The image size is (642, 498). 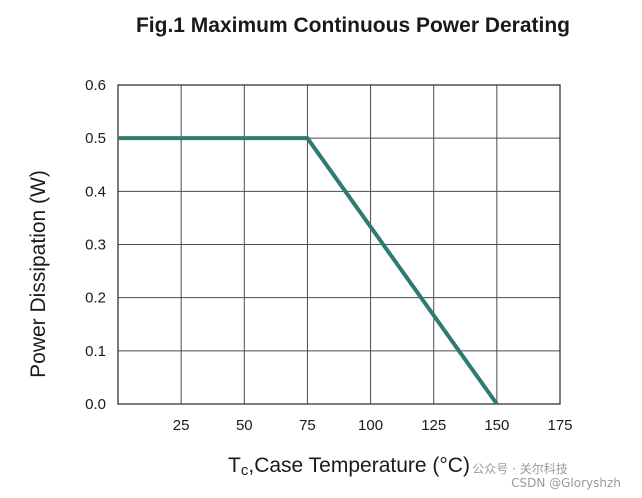 What do you see at coordinates (244, 425) in the screenshot?
I see `x-tick-label: 50` at bounding box center [244, 425].